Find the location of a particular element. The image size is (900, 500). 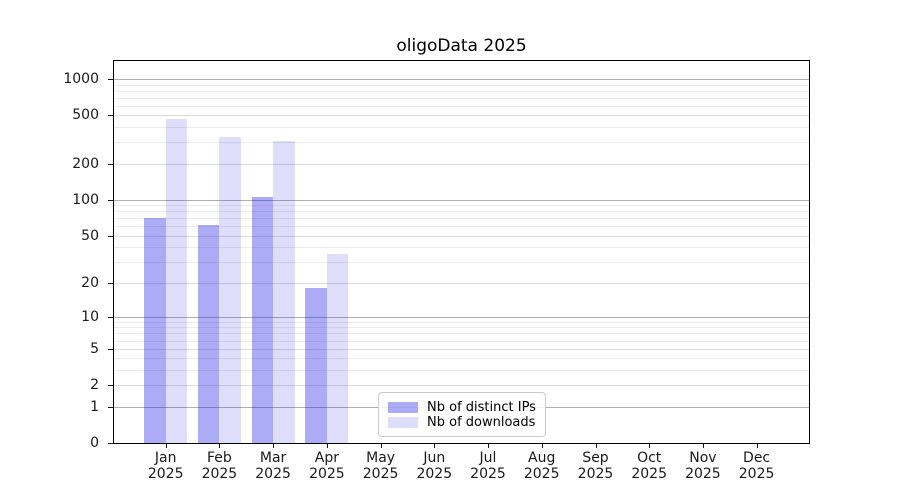

y-tick-label: 0 is located at coordinates (94, 443).